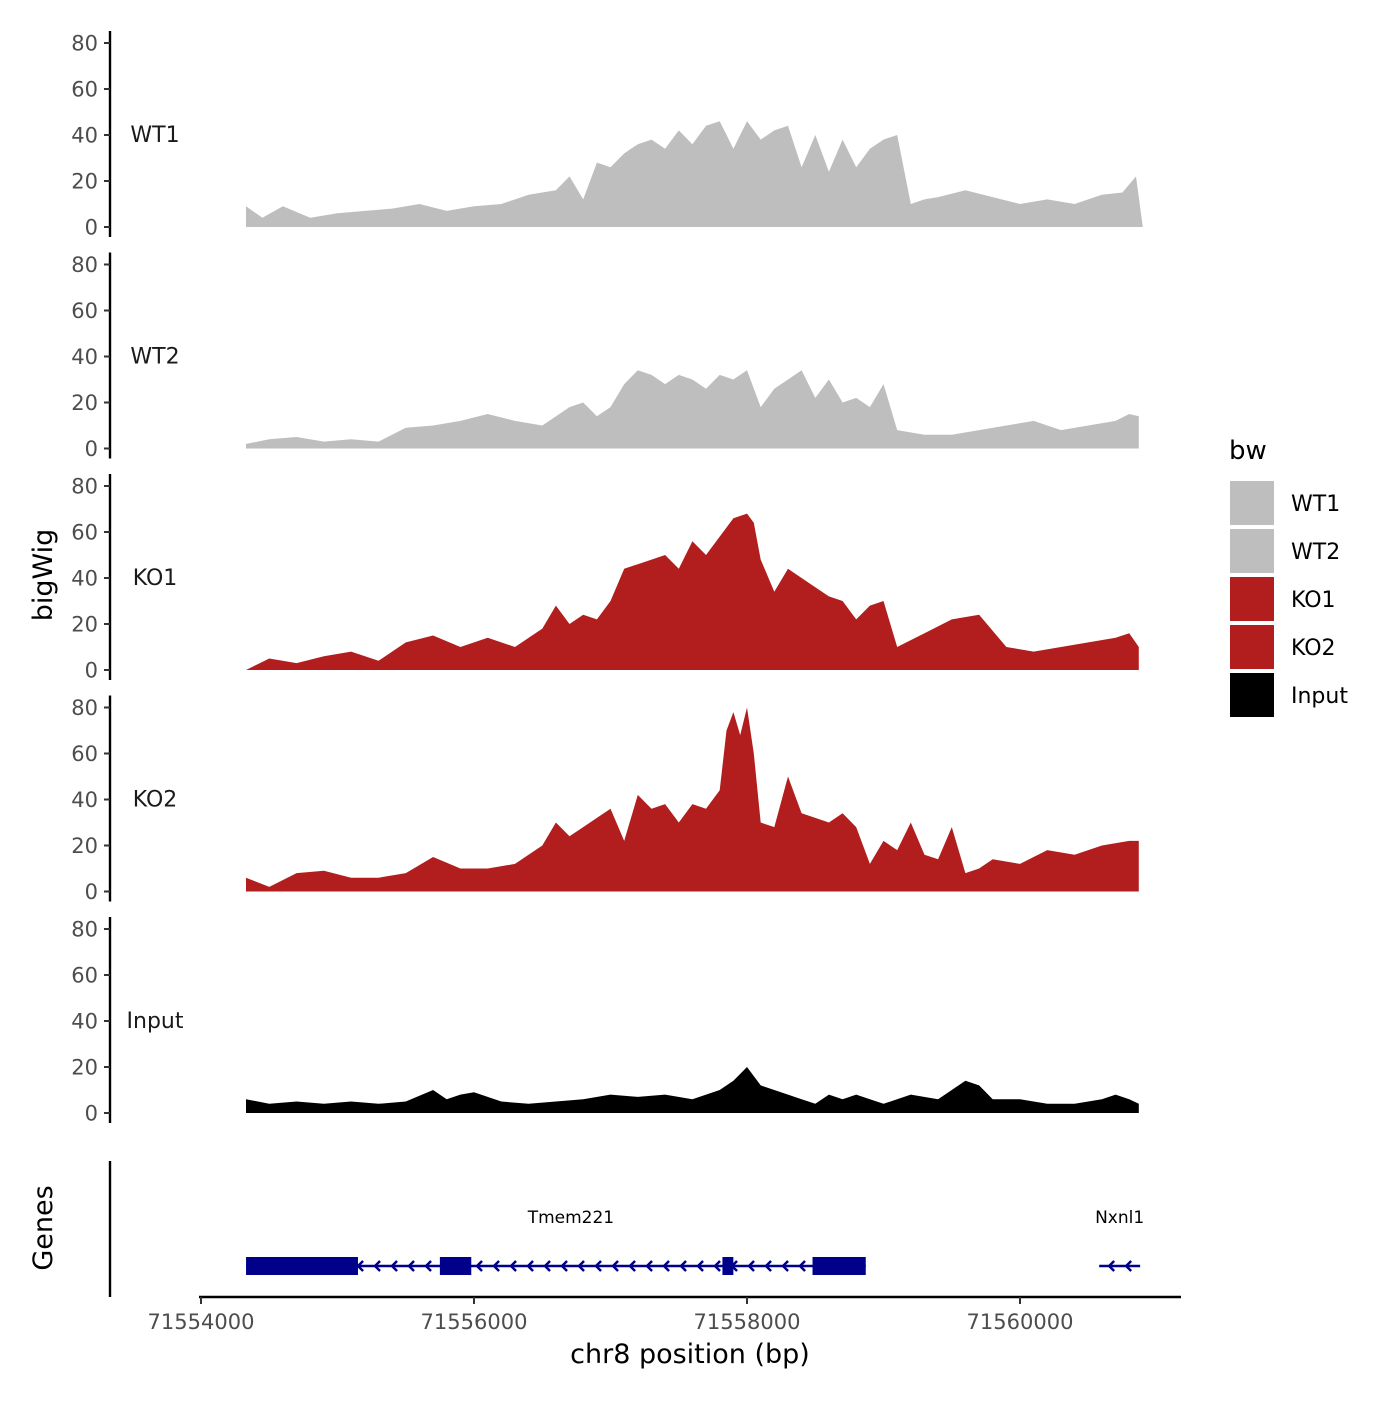  I want to click on track-panel-ko1: 0 20 40 60 80 KO1, so click(605, 578).